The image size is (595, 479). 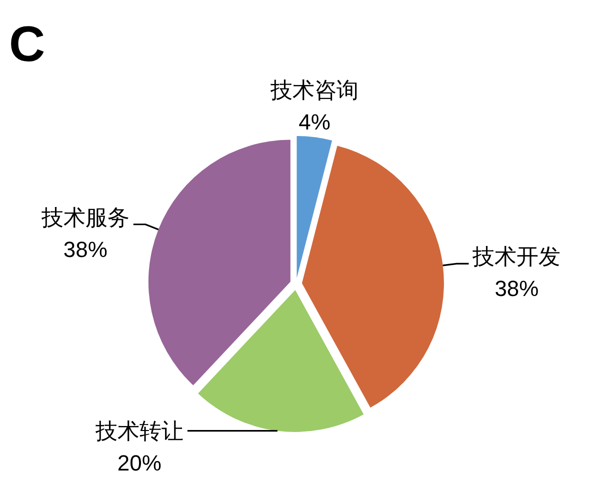 I want to click on chart-title: C, so click(x=27, y=44).